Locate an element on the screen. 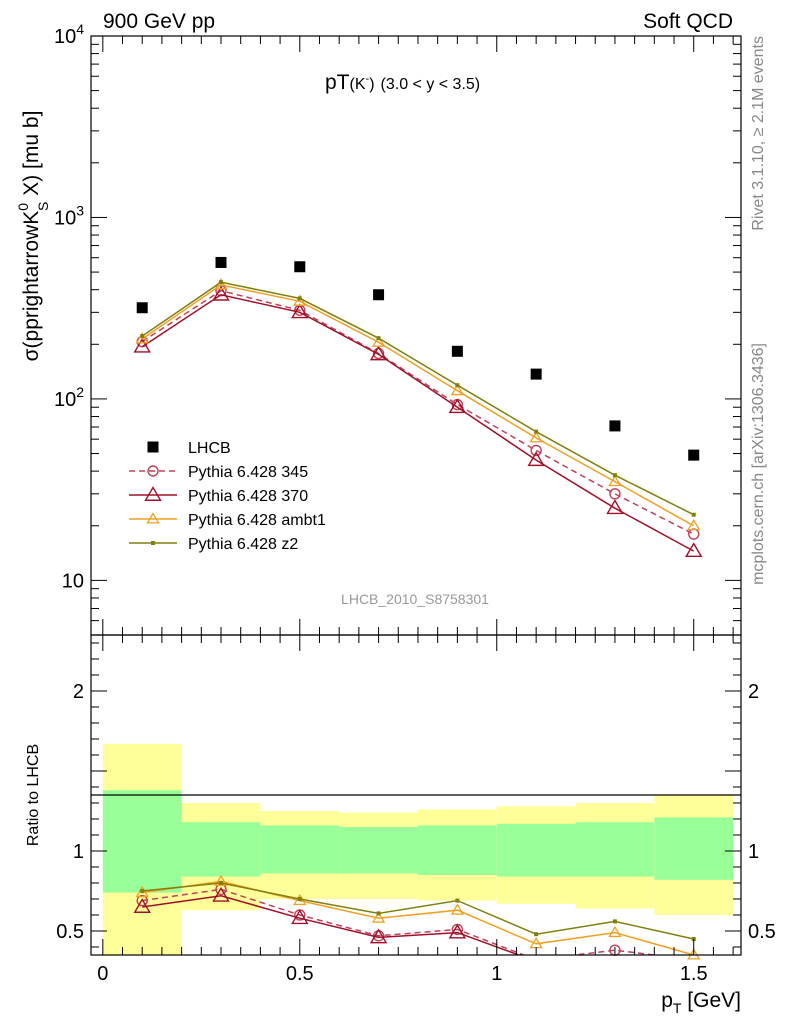  main-ytick-label-3: 10⁴ is located at coordinates (69, 34).